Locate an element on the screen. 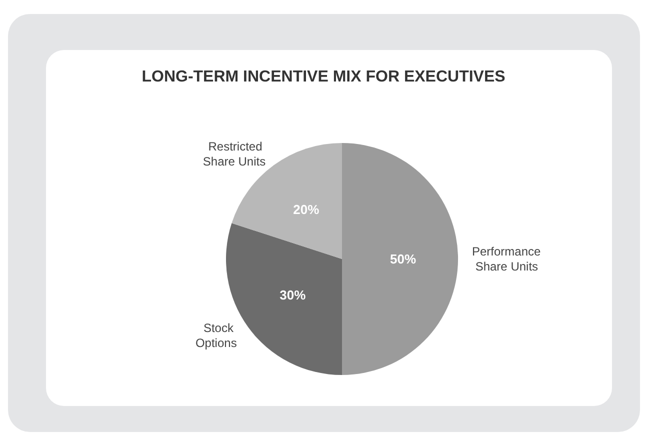 Image resolution: width=647 pixels, height=440 pixels. data-label: 20% is located at coordinates (306, 210).